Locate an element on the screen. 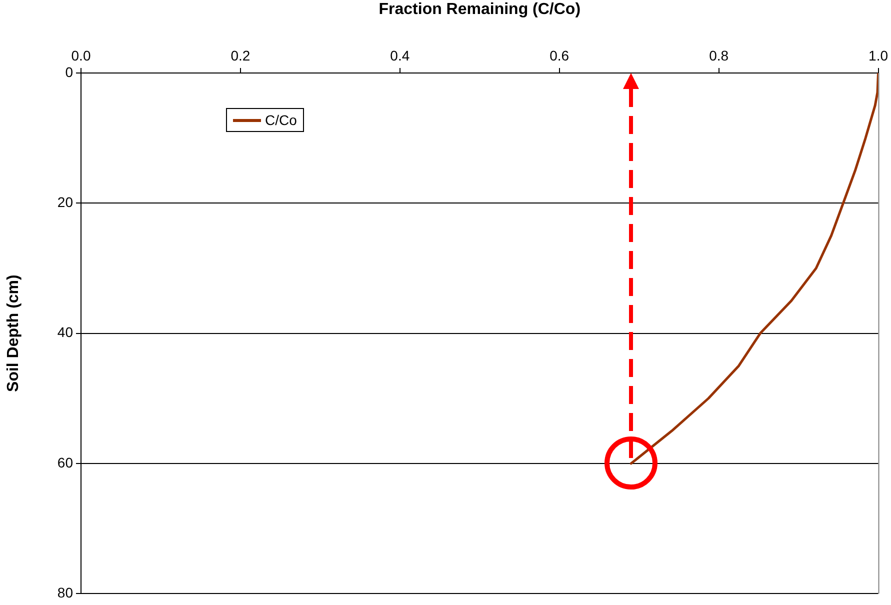 This screenshot has height=605, width=891. y-tick-label: 20 is located at coordinates (65, 202).